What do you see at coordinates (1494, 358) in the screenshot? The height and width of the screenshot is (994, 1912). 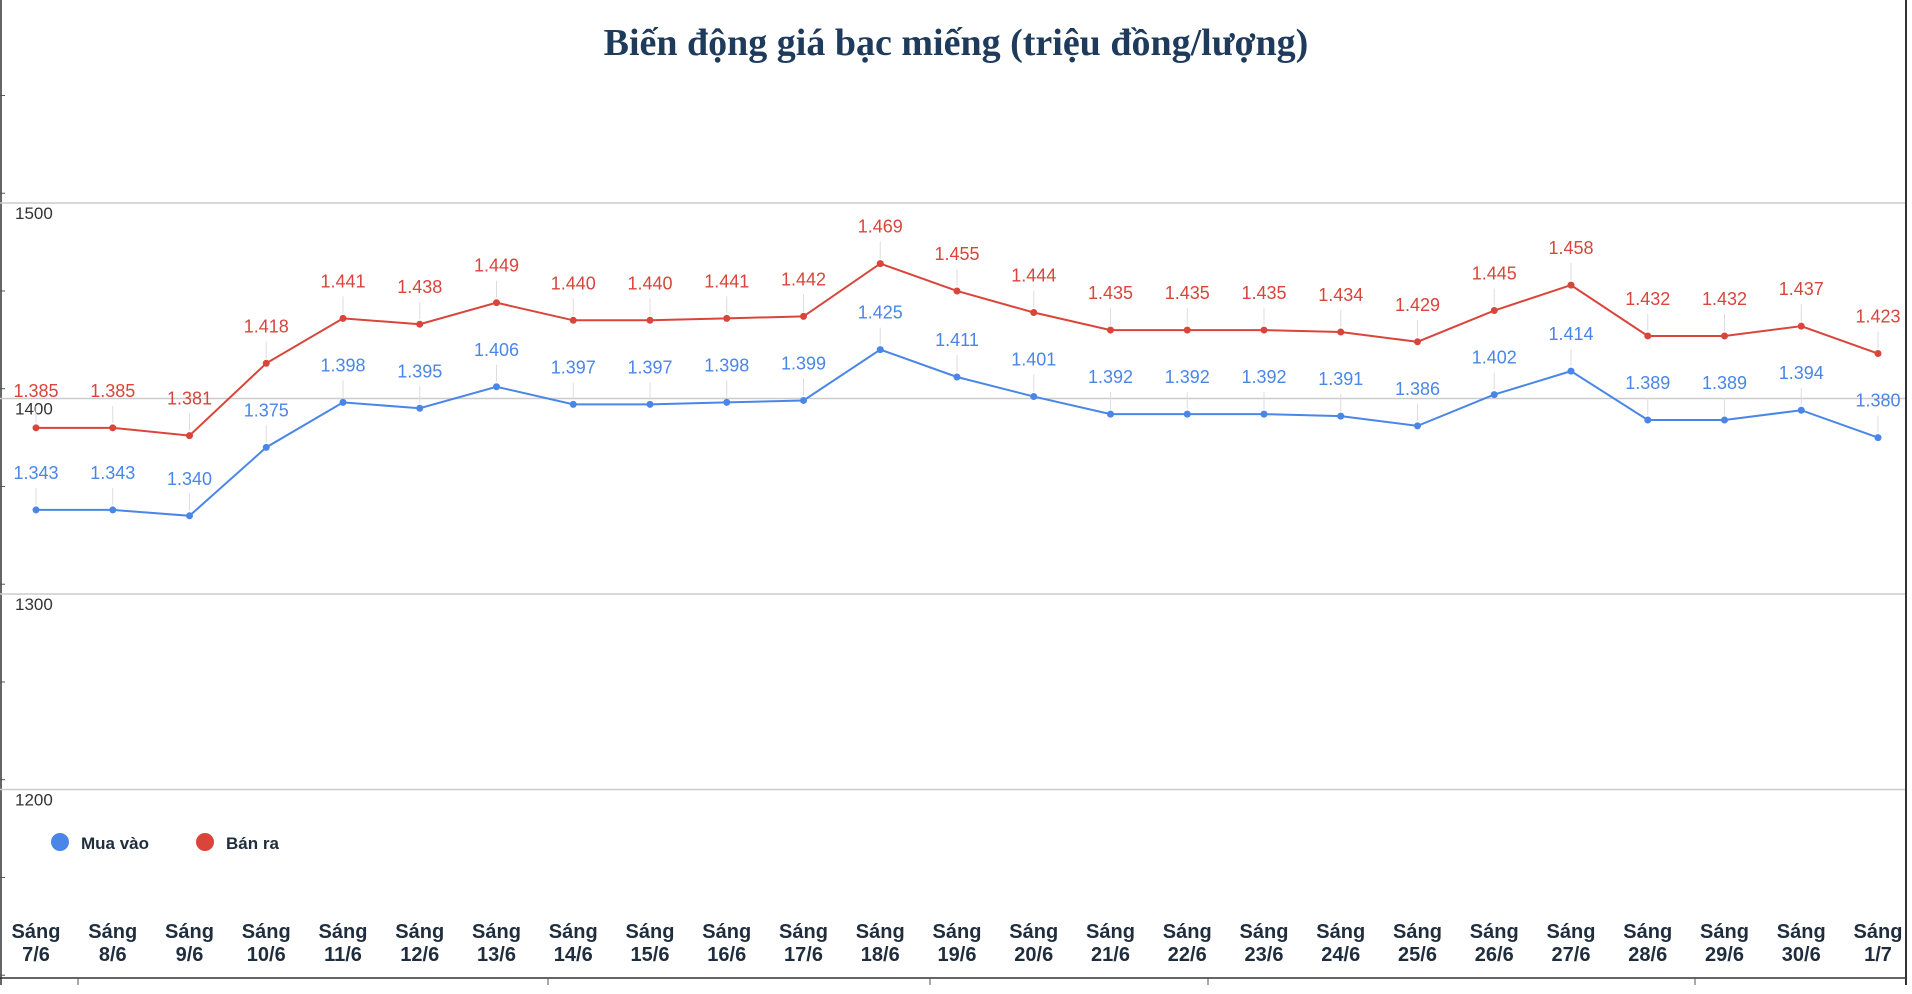 I see `data-label: 1.402` at bounding box center [1494, 358].